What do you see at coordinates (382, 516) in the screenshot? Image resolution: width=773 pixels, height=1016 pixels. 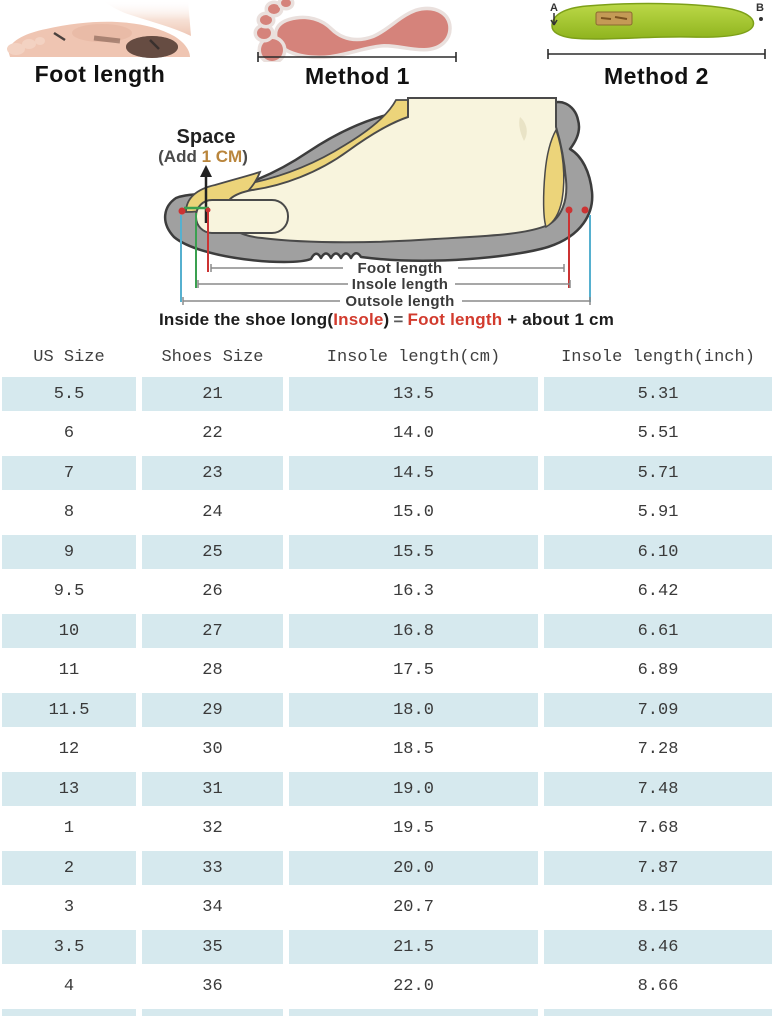 I see `table-row: 8 24 15.0 5.91` at bounding box center [382, 516].